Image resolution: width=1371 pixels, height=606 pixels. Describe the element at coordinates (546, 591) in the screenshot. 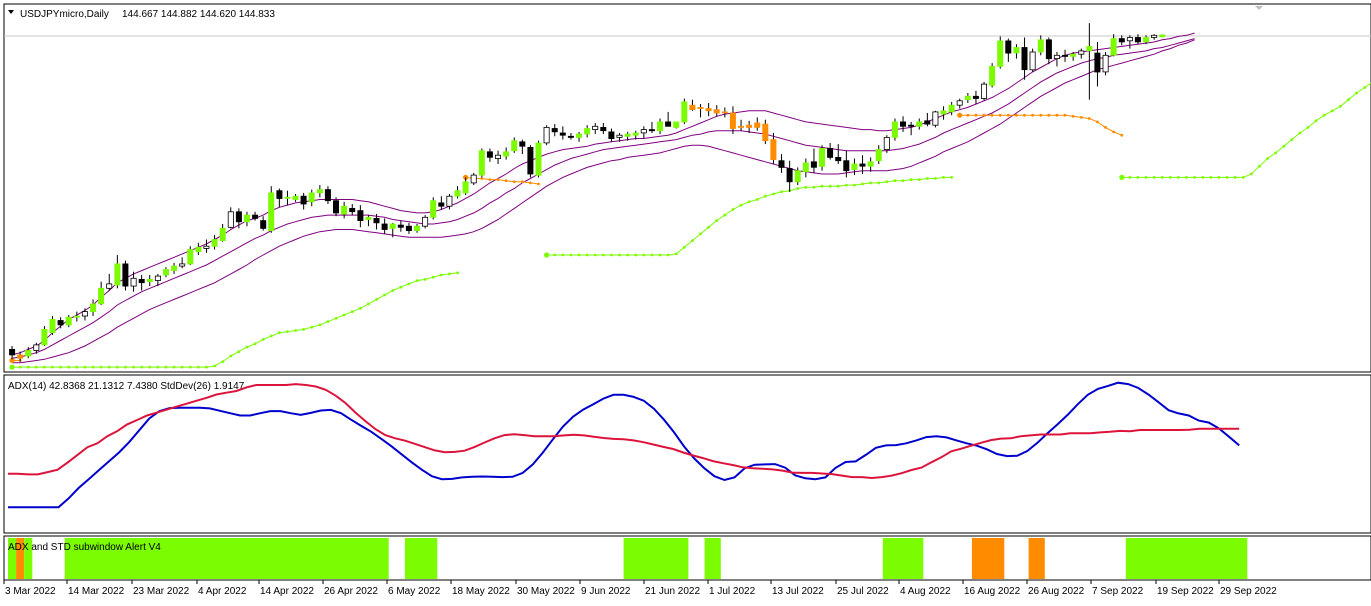

I see `time-axis-label: 30 May 2022` at that location.